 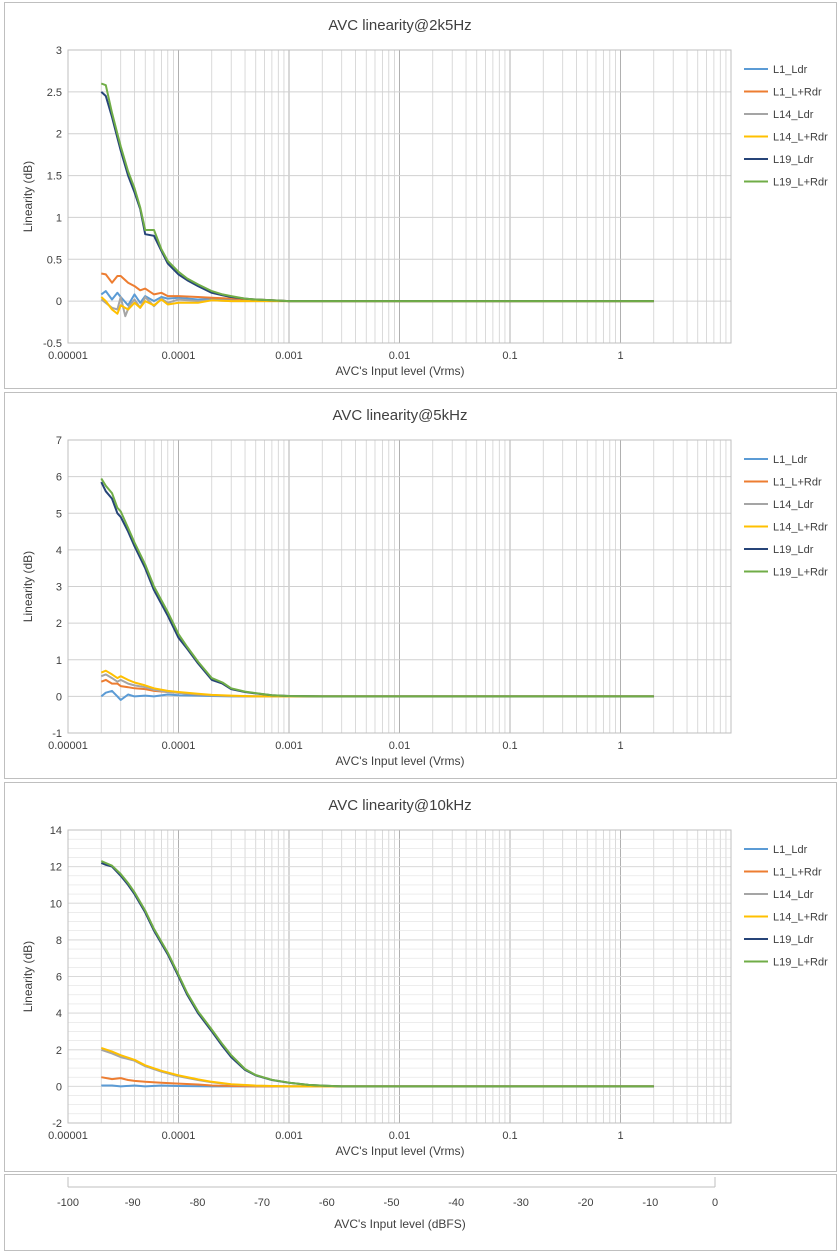 What do you see at coordinates (399, 805) in the screenshot?
I see `chart-title: AVC linearity@10kHz` at bounding box center [399, 805].